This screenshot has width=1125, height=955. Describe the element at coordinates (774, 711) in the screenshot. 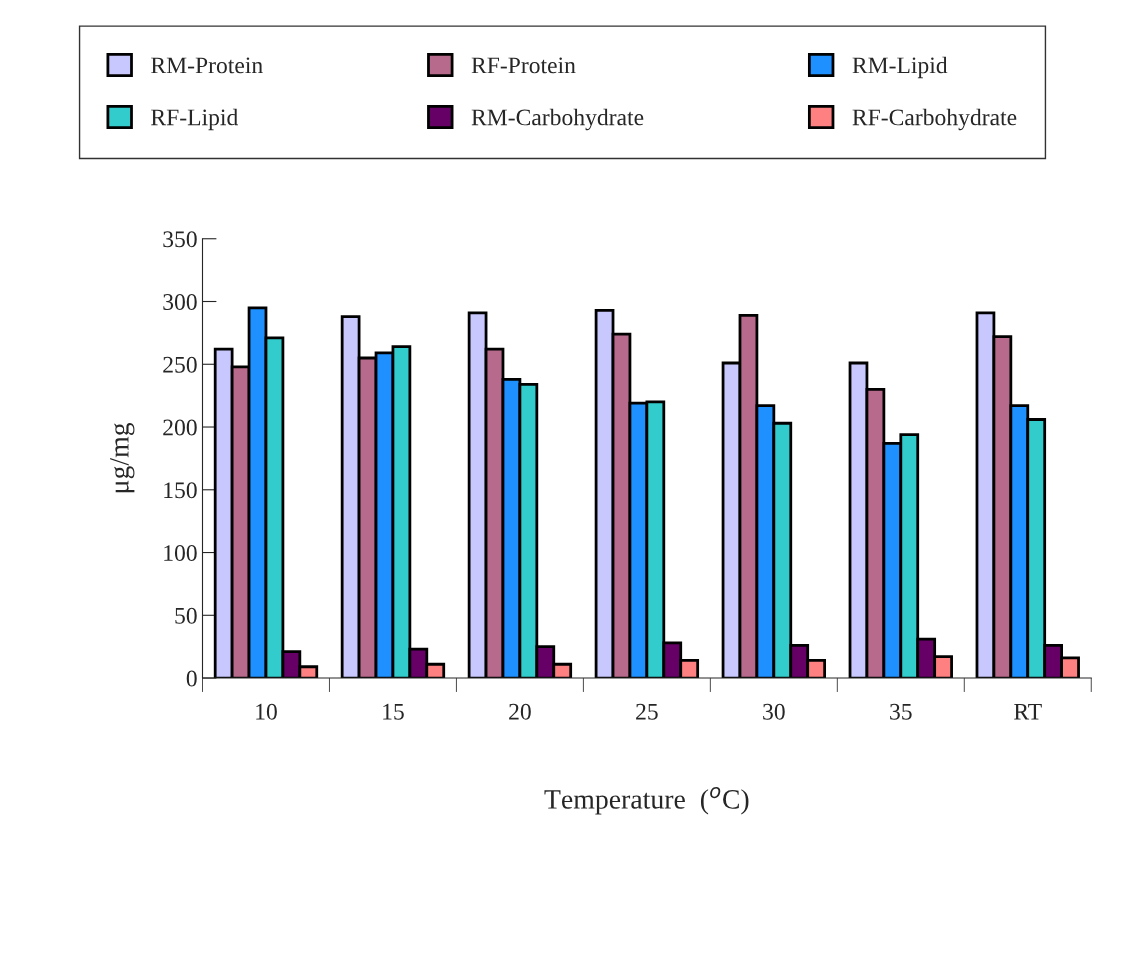

I see `x-tick-label: 30` at that location.